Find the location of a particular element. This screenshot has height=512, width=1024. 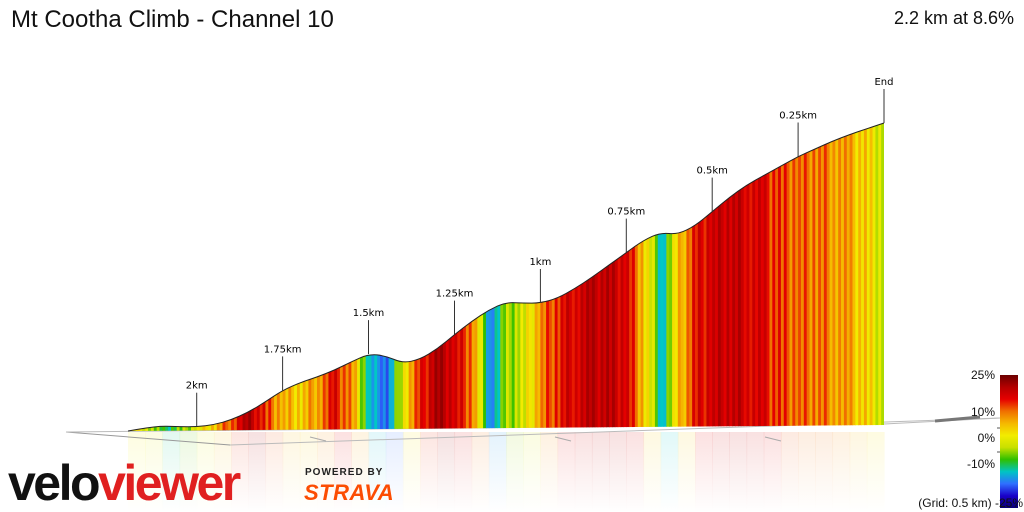

distance-marker-label: 0.25km is located at coordinates (798, 116).